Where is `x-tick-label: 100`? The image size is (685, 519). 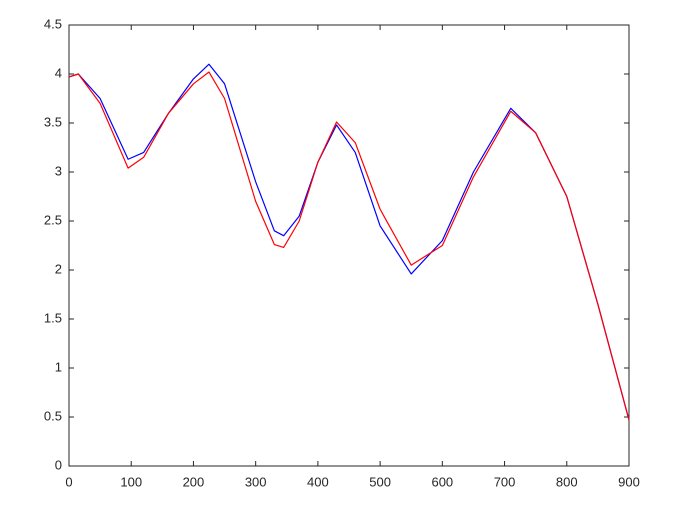
x-tick-label: 100 is located at coordinates (131, 481).